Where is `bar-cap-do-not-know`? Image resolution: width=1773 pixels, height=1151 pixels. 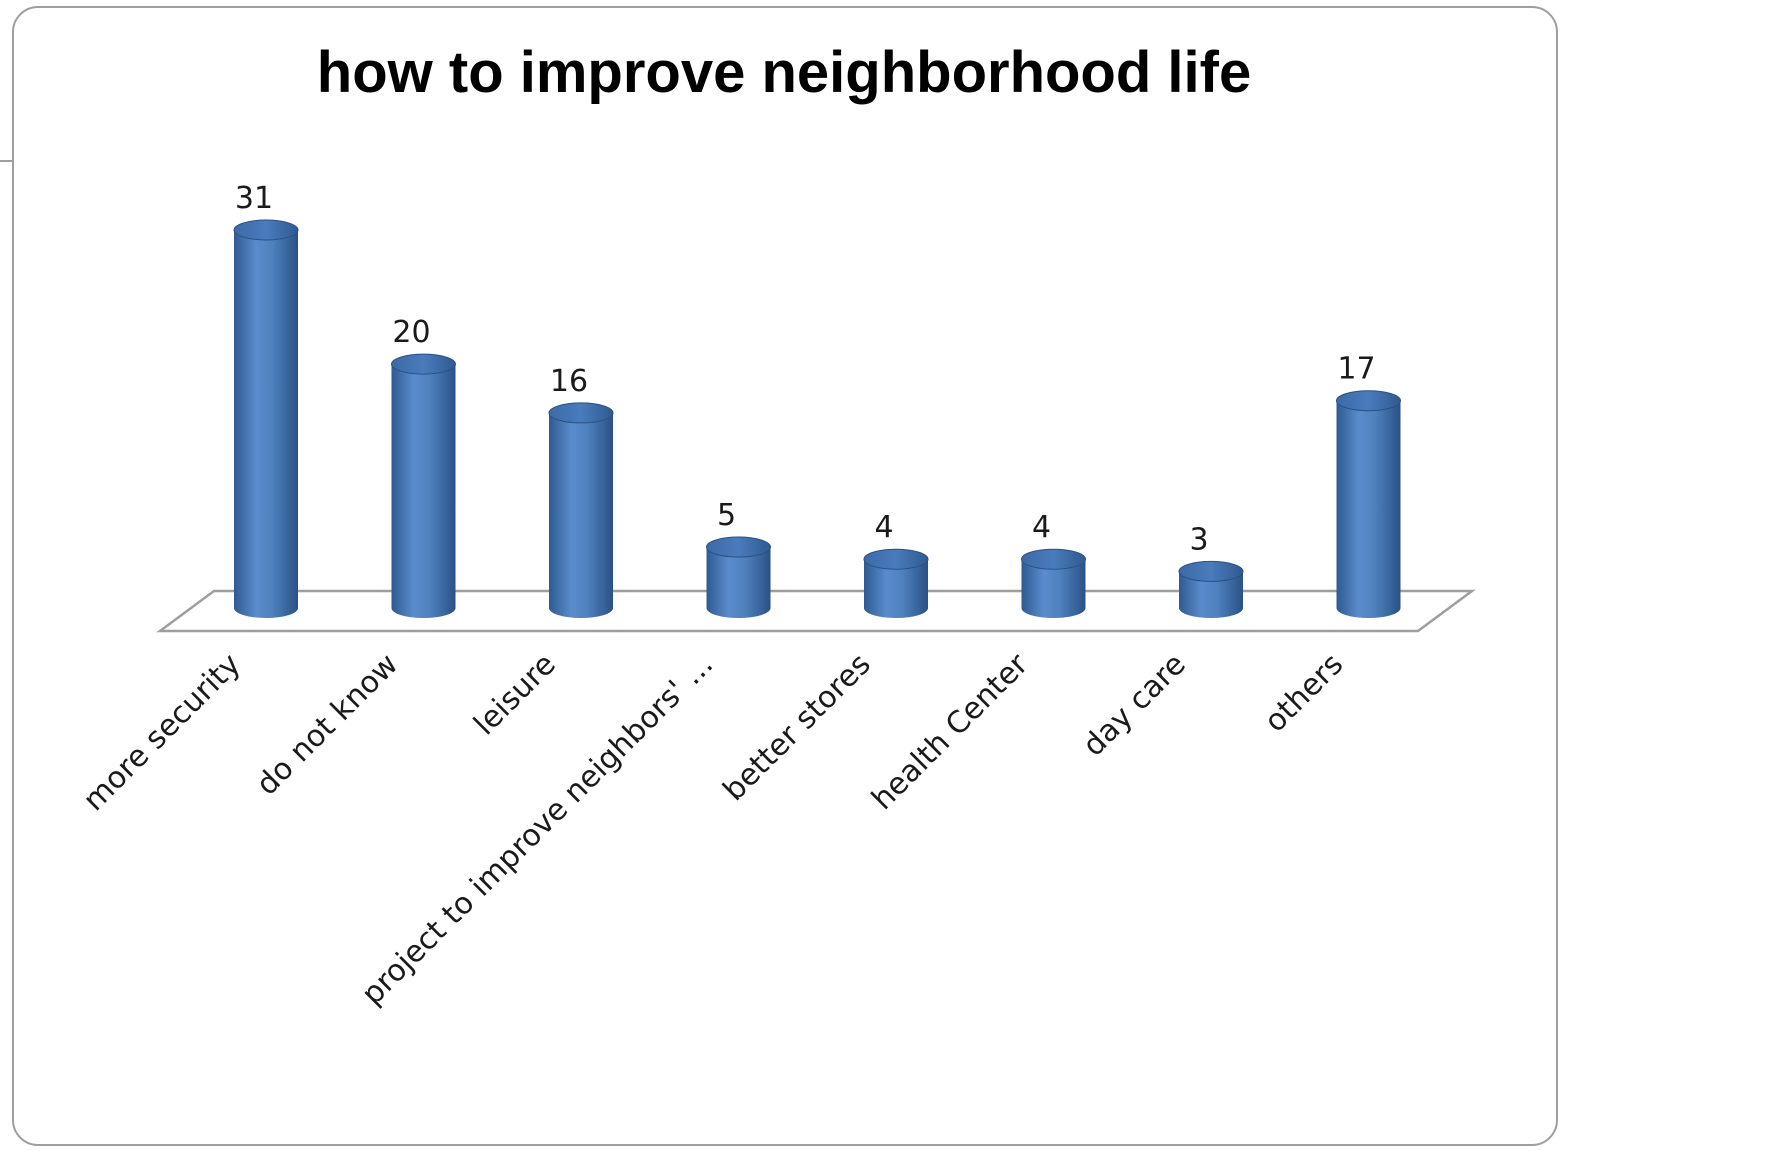 bar-cap-do-not-know is located at coordinates (423, 364).